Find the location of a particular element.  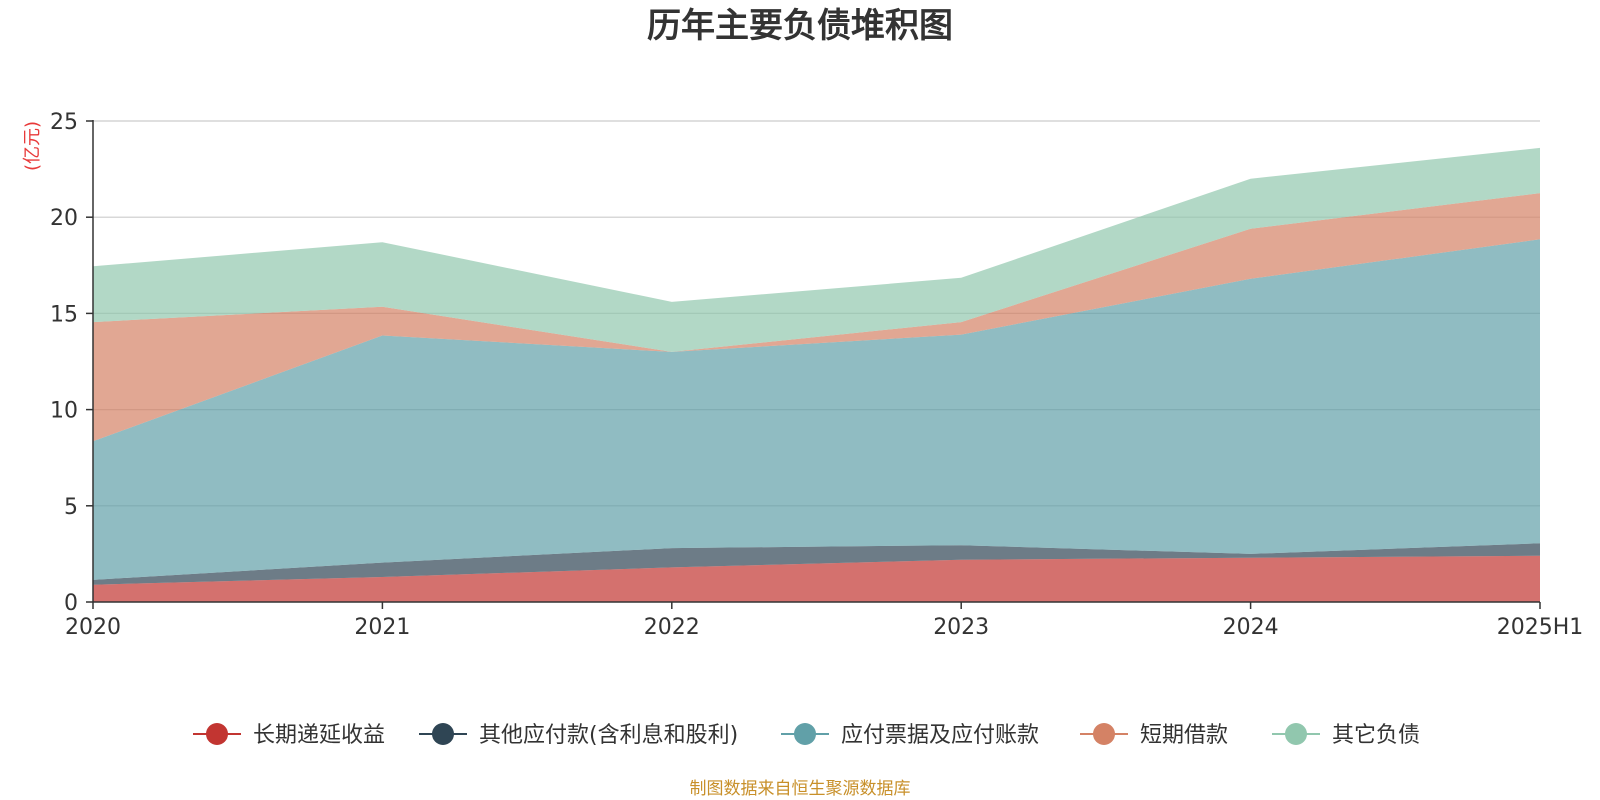

x-tick-label: 2022 is located at coordinates (672, 627).